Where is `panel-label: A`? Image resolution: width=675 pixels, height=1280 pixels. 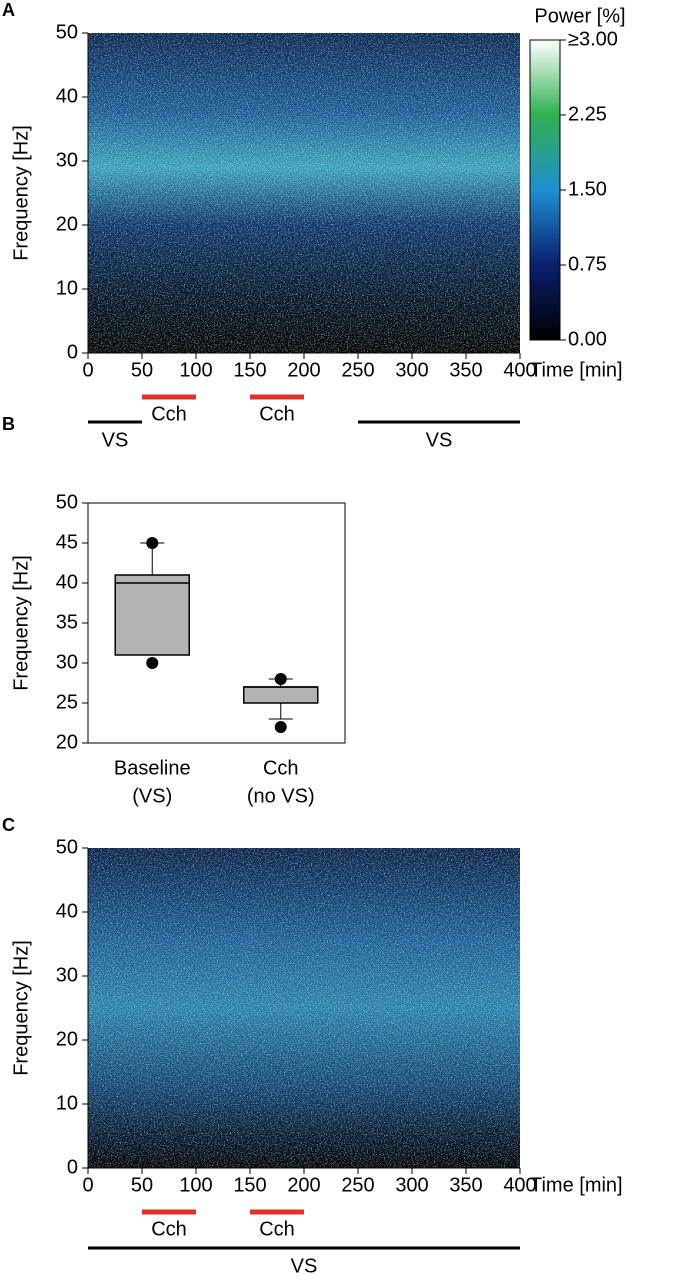 panel-label: A is located at coordinates (8, 10).